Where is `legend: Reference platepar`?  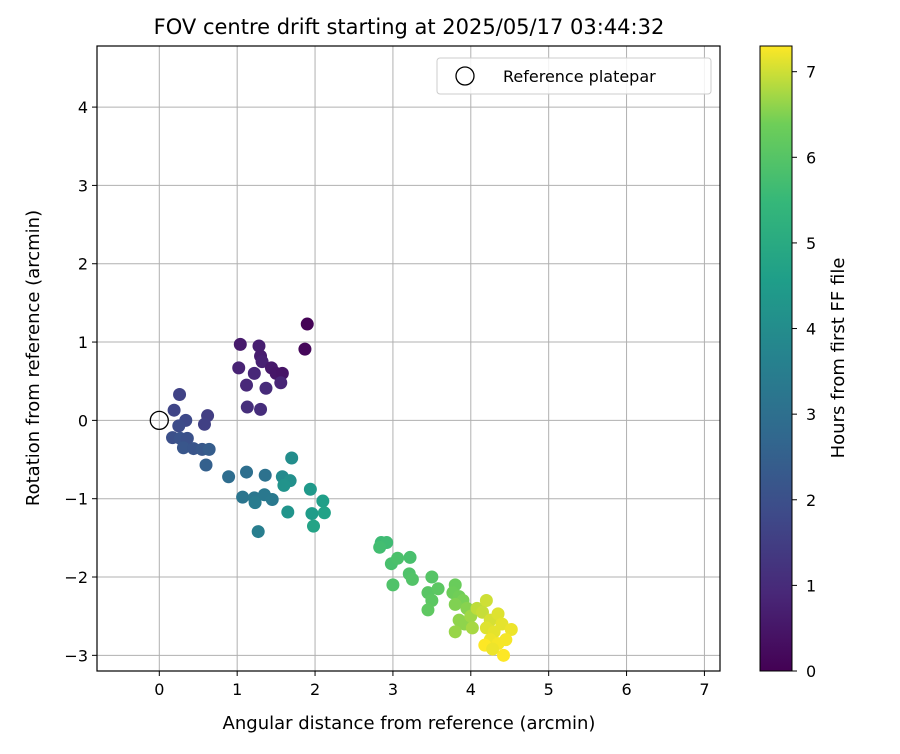 legend: Reference platepar is located at coordinates (574, 76).